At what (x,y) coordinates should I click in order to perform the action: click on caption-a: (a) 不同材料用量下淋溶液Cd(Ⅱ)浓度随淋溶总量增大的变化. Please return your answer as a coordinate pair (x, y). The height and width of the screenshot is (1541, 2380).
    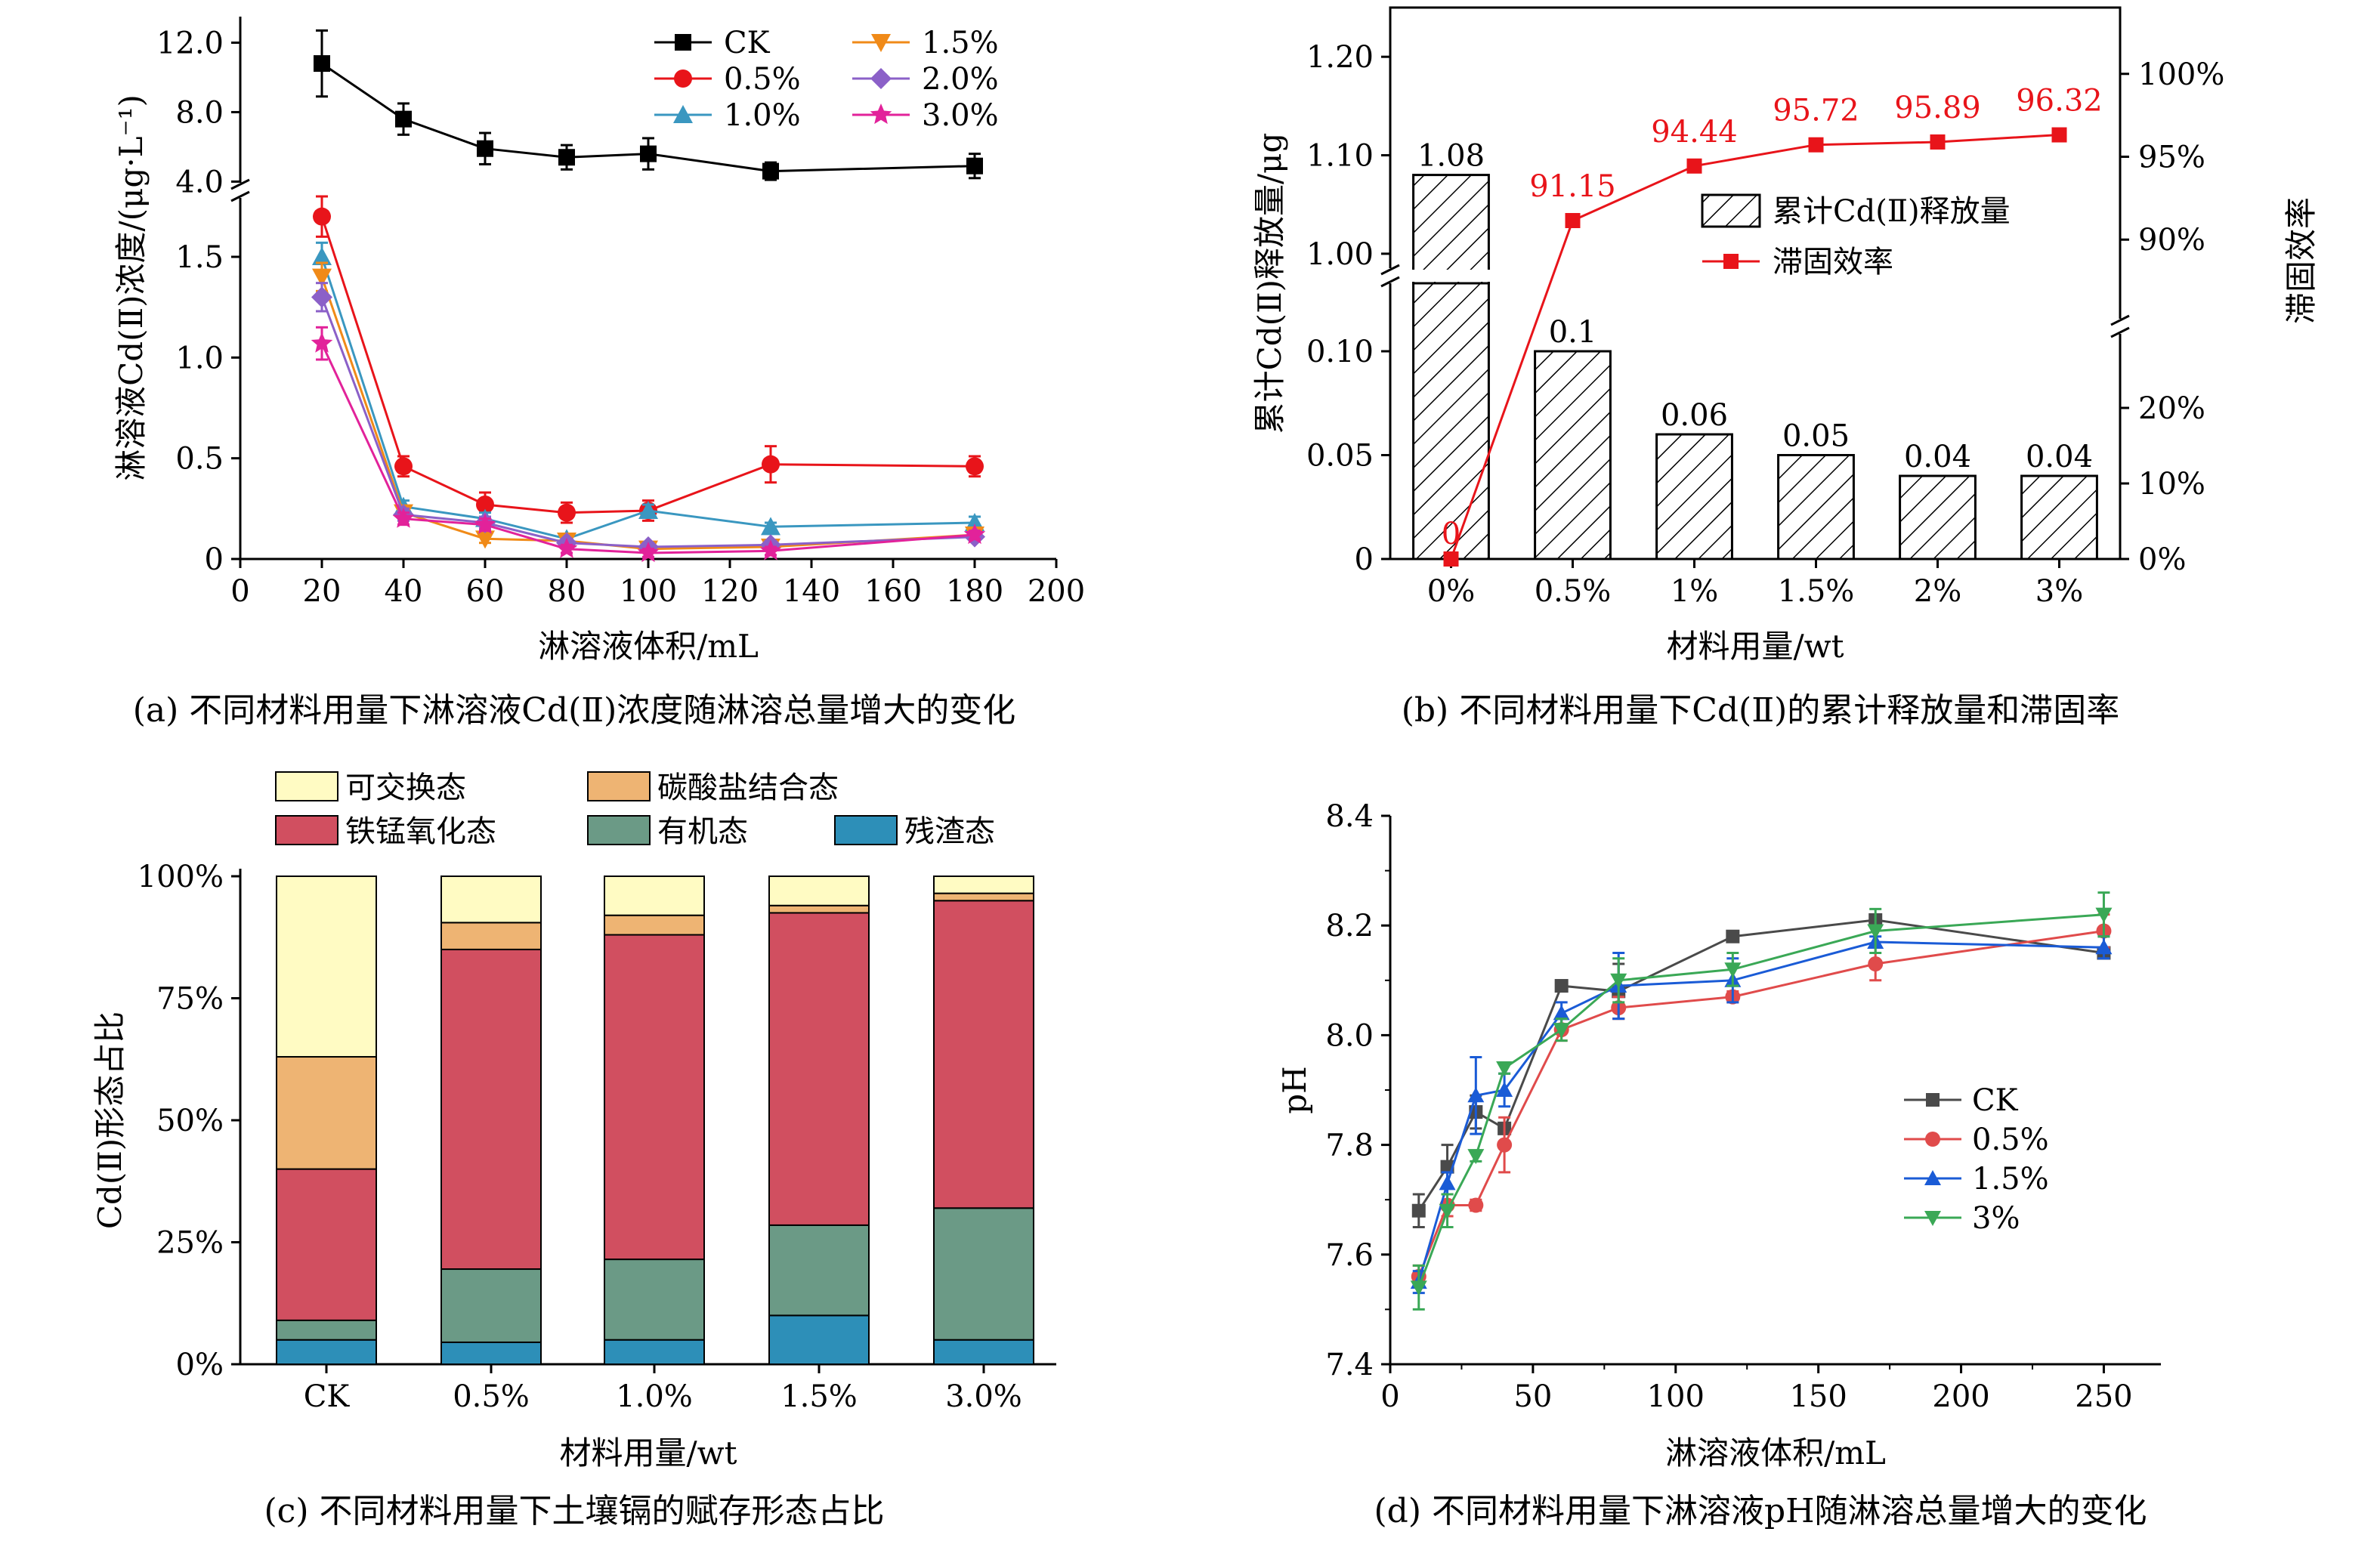
    Looking at the image, I should click on (574, 710).